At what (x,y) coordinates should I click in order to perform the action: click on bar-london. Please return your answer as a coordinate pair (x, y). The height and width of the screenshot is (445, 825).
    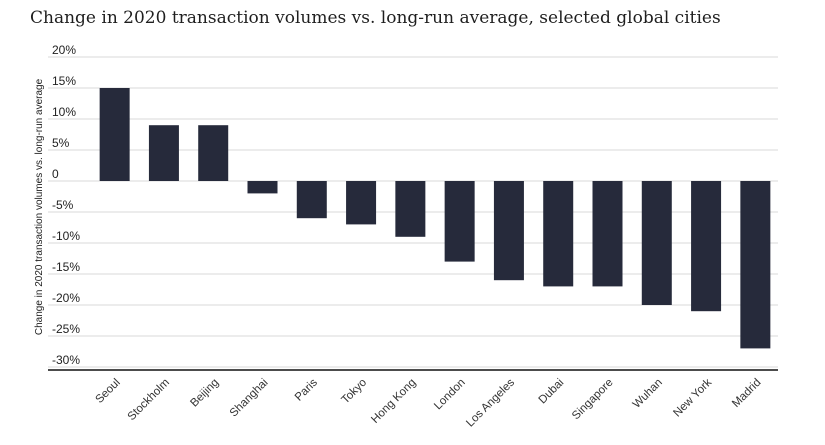
    Looking at the image, I should click on (459, 221).